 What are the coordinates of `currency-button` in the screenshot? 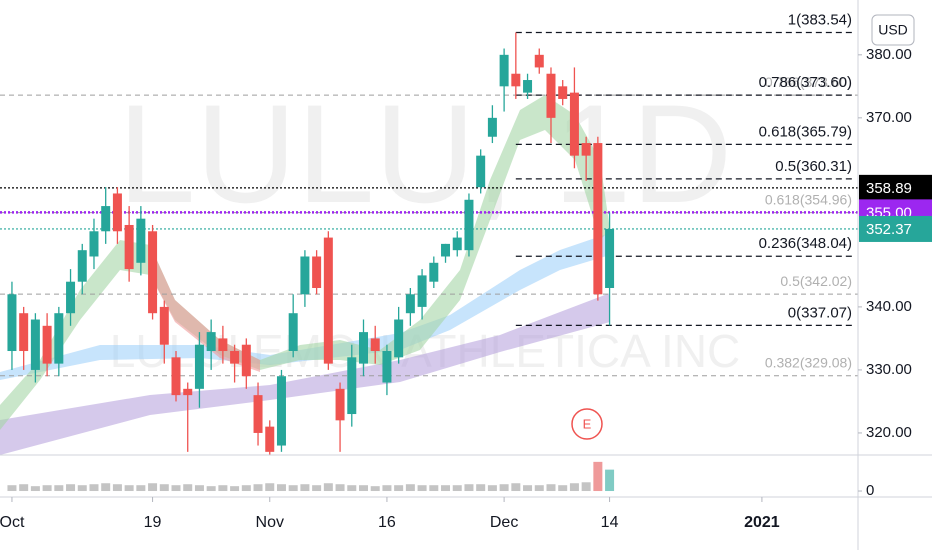 It's located at (893, 30).